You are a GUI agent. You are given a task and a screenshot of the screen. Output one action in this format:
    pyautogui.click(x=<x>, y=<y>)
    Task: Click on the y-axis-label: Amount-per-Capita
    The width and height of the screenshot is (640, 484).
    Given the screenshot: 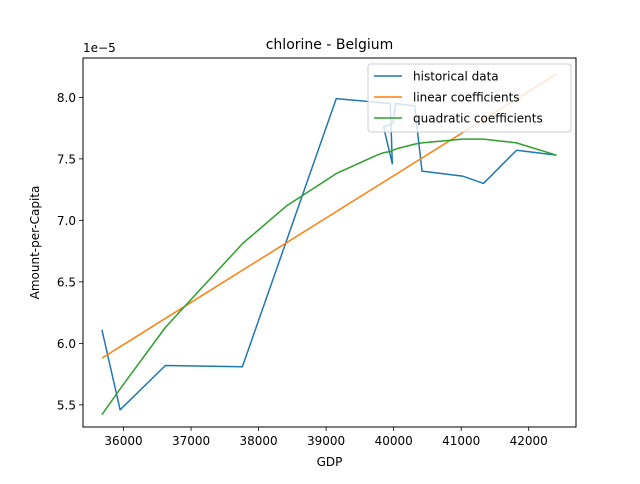 What is the action you would take?
    pyautogui.click(x=35, y=243)
    